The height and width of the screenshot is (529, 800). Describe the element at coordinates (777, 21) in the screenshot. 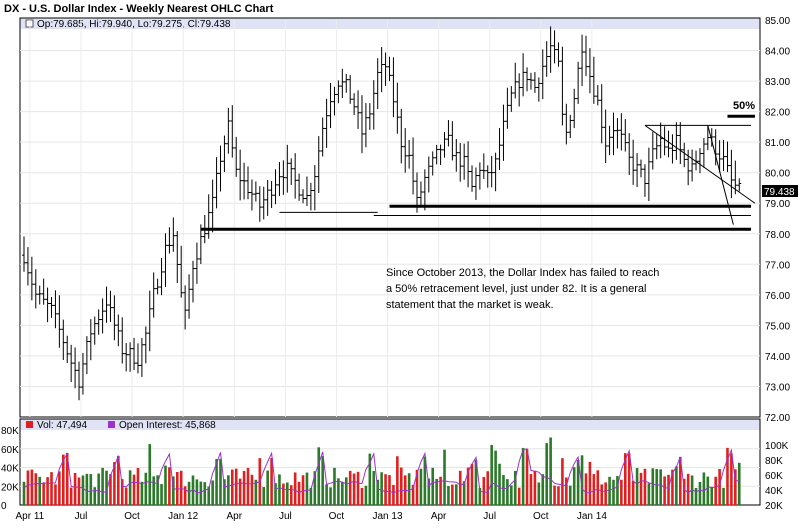

I see `price-tick-label: 85.00` at that location.